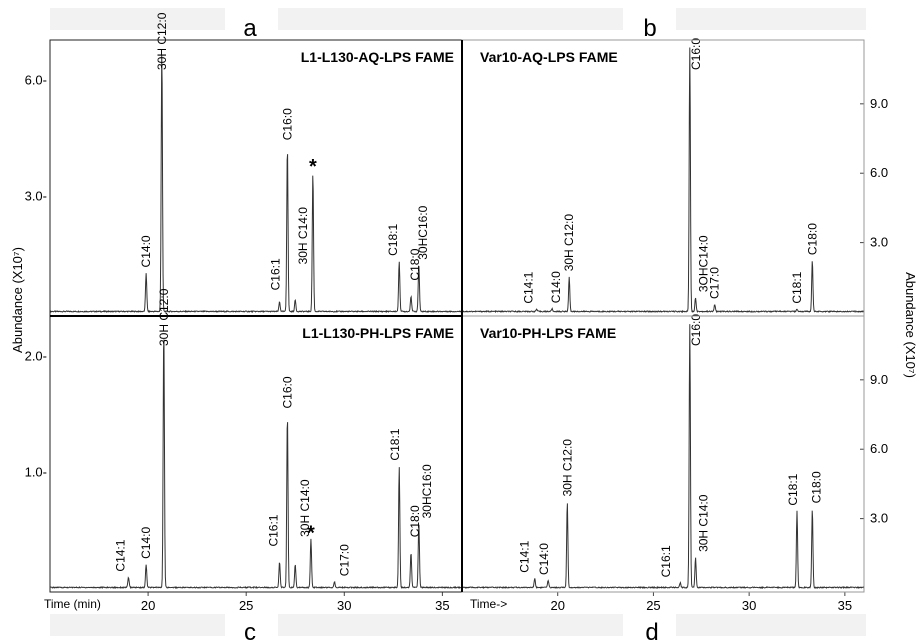 Image resolution: width=921 pixels, height=643 pixels. Describe the element at coordinates (549, 57) in the screenshot. I see `panel-title-b: Var10-AQ-LPS FAME` at that location.